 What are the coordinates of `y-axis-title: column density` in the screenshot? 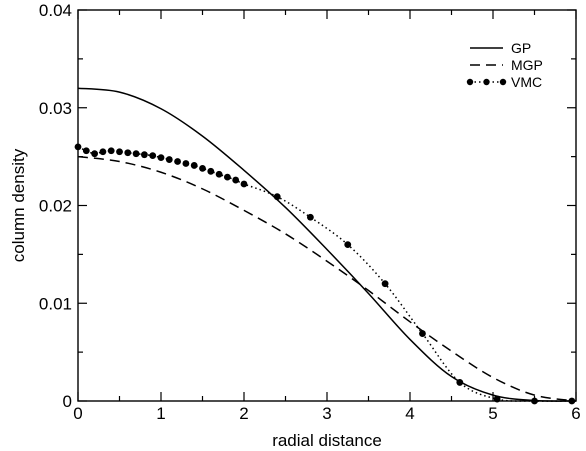 It's located at (18, 205).